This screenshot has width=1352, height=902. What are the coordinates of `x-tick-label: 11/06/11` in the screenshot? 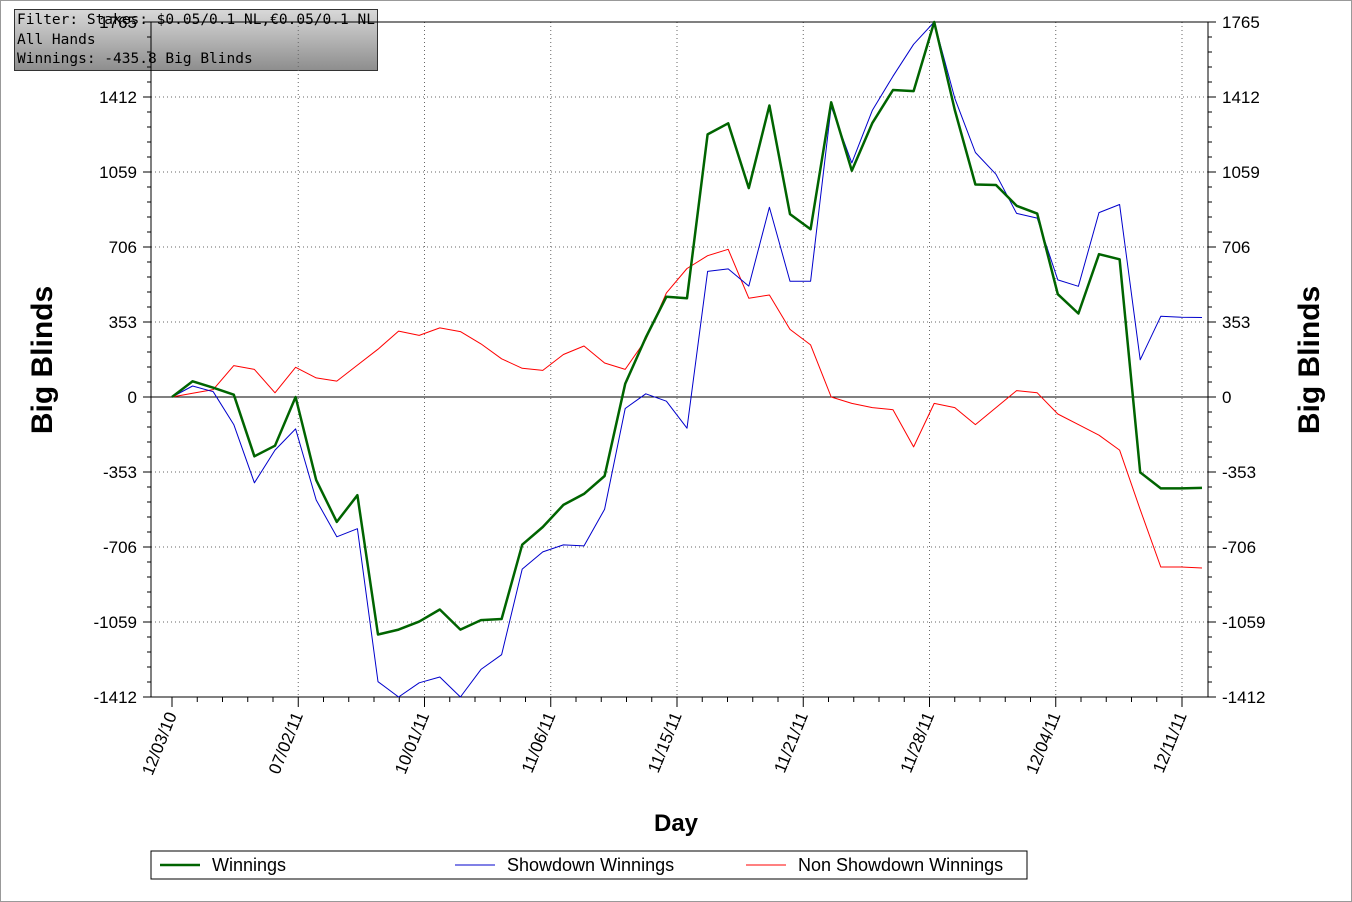 It's located at (538, 742).